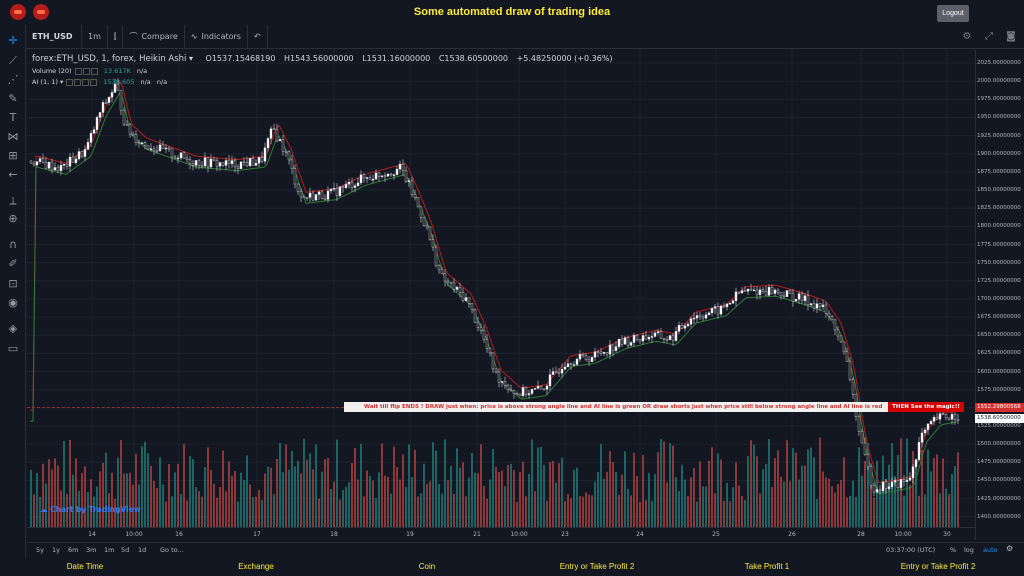 The image size is (1024, 576). Describe the element at coordinates (13, 98) in the screenshot. I see `brush-icon: ✎` at that location.